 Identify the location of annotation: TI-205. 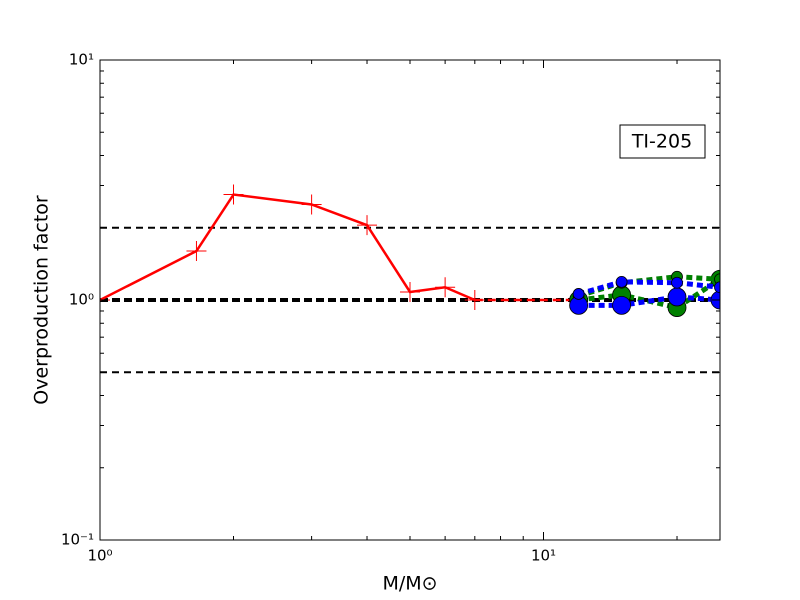
(661, 142).